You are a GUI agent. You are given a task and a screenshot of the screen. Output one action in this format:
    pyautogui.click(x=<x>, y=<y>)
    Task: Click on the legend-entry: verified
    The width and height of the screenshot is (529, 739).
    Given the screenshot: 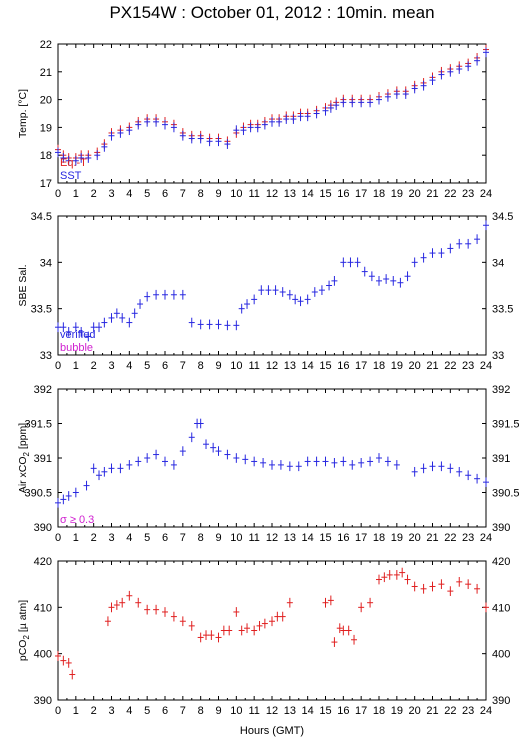 What is the action you would take?
    pyautogui.click(x=77, y=335)
    